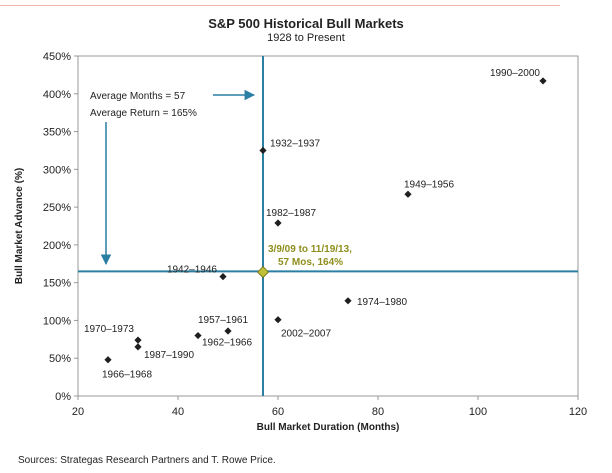 This screenshot has height=473, width=612. What do you see at coordinates (310, 262) in the screenshot?
I see `current-bull-label-line2: 57 Mos, 164%` at bounding box center [310, 262].